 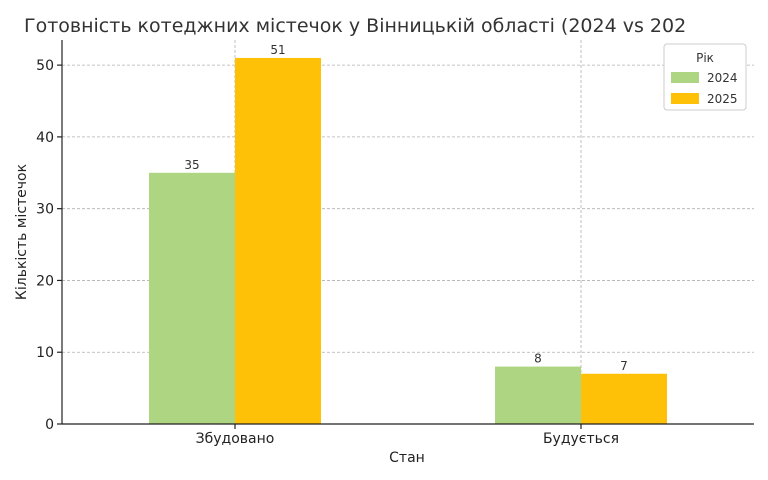 I want to click on legend-swatch-2025, so click(x=685, y=98).